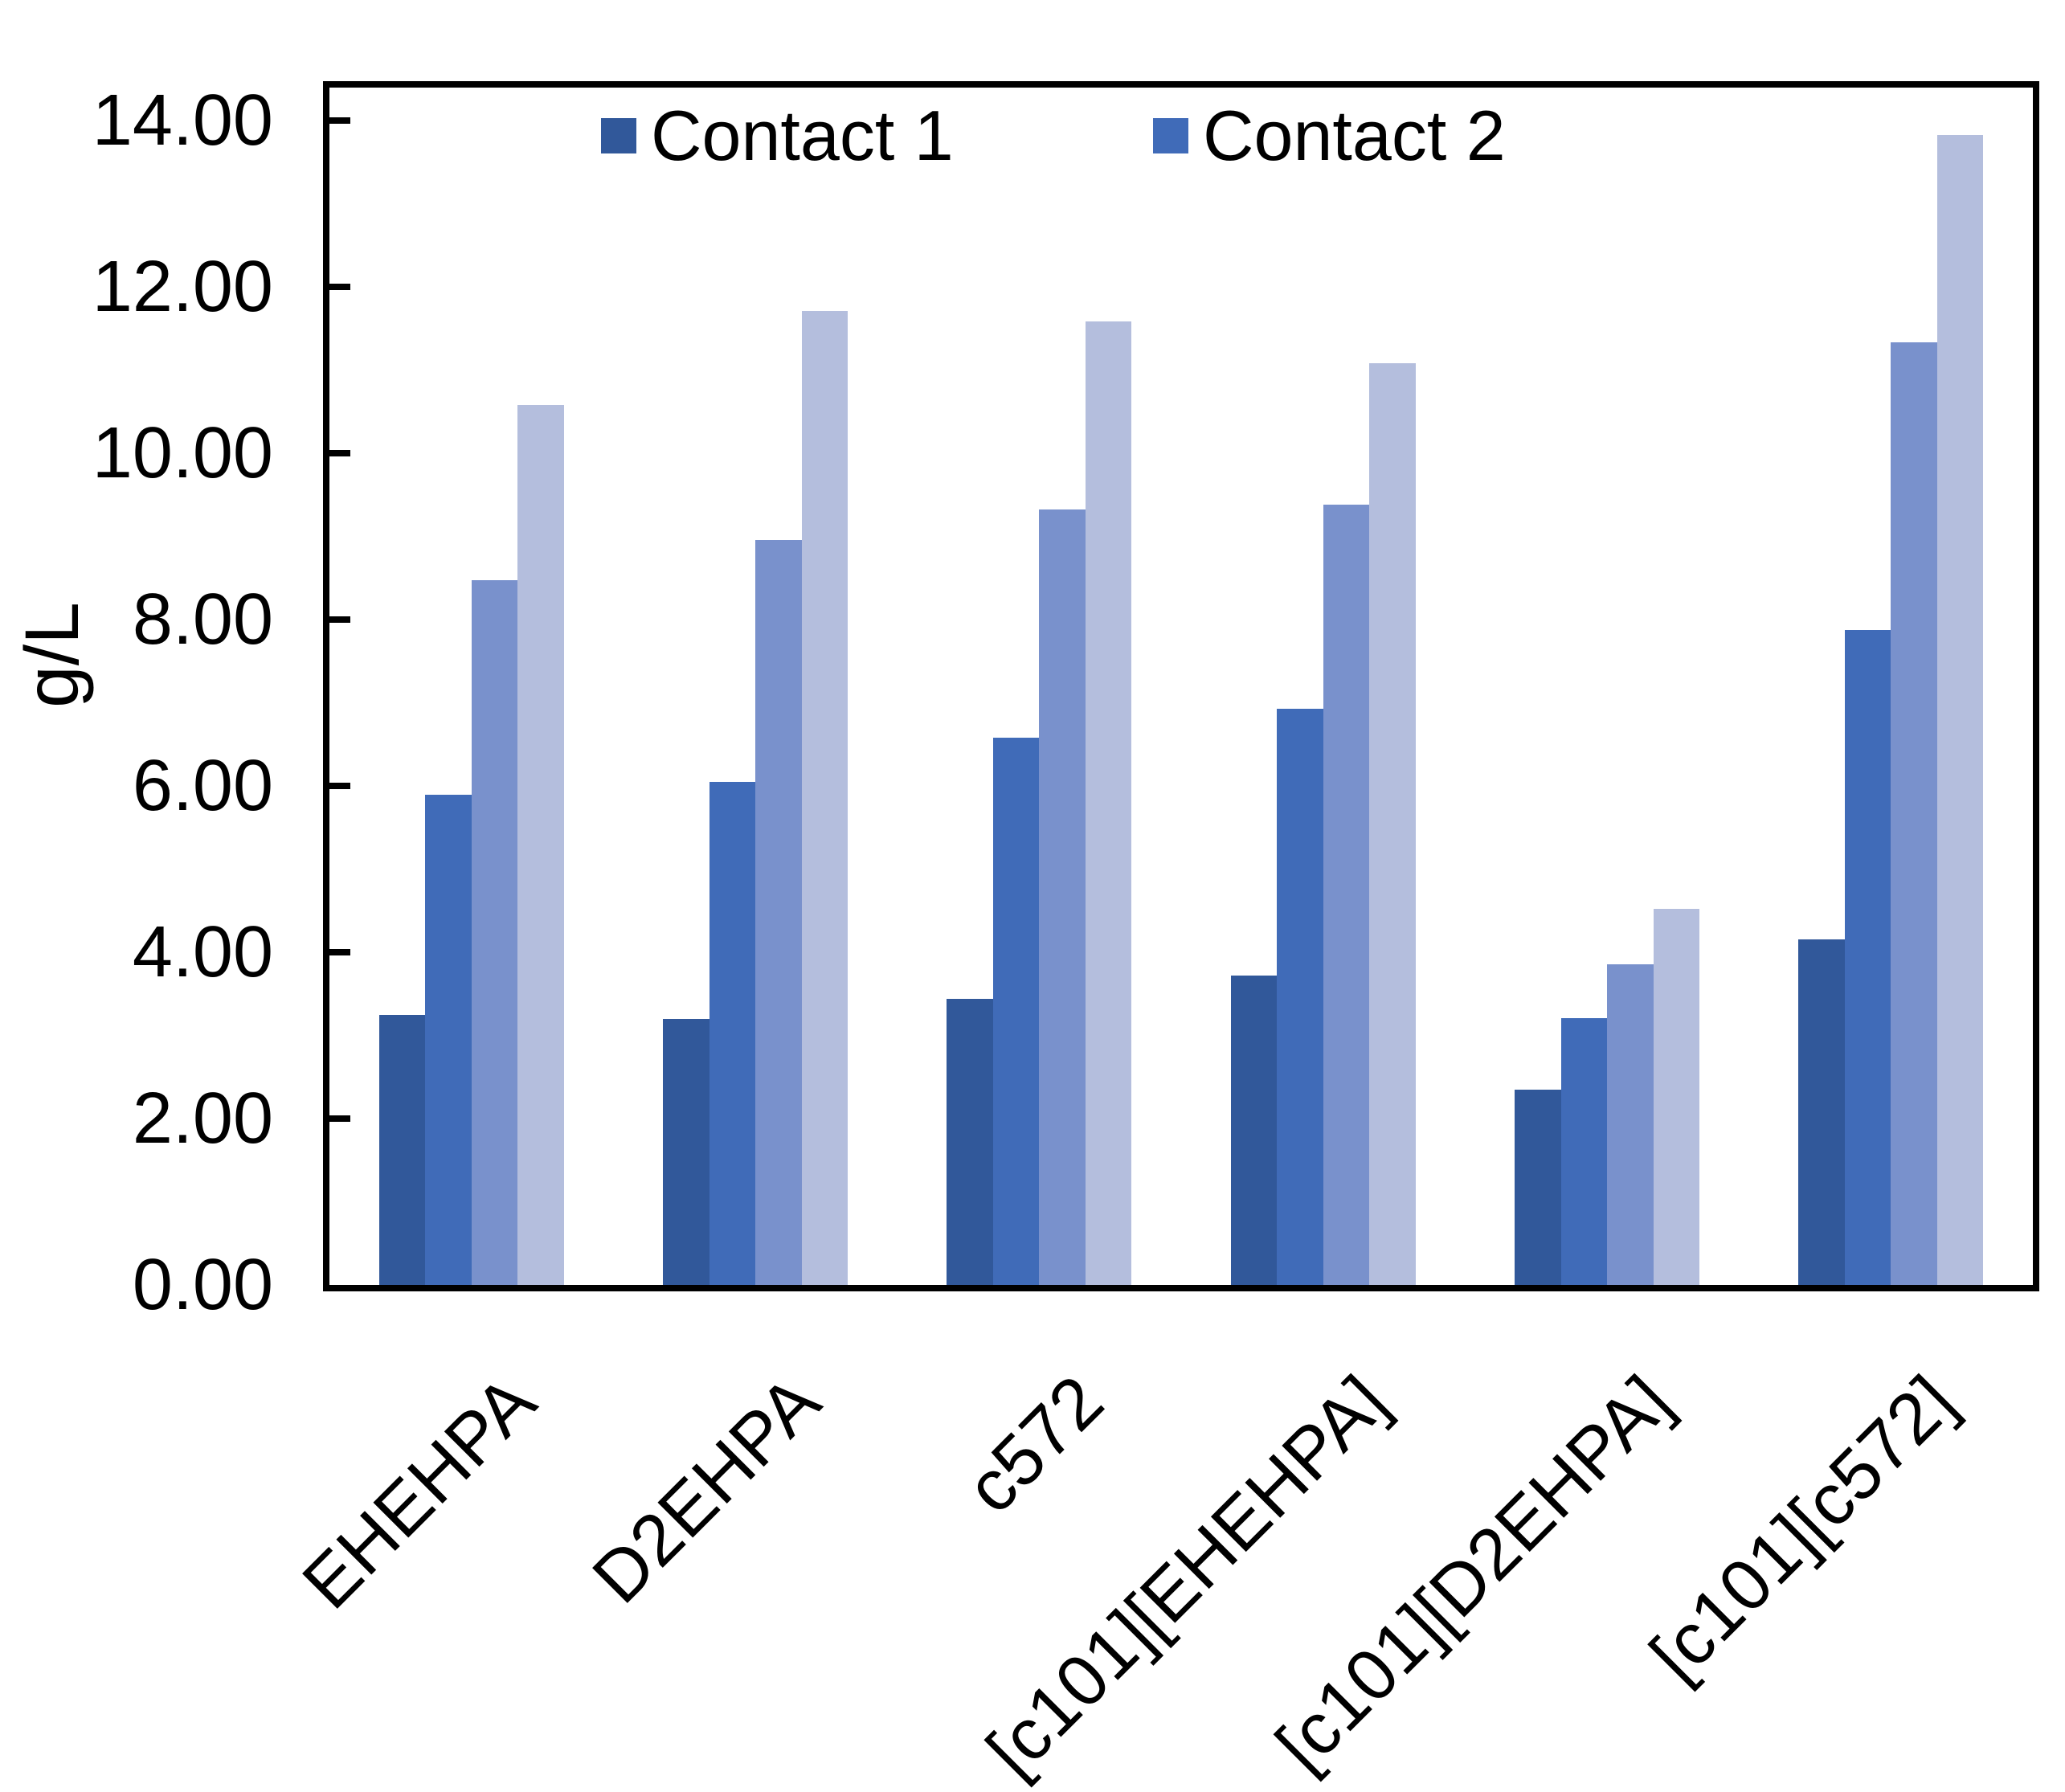 The image size is (2065, 1792). I want to click on y-tick-mark-2.00, so click(340, 1119).